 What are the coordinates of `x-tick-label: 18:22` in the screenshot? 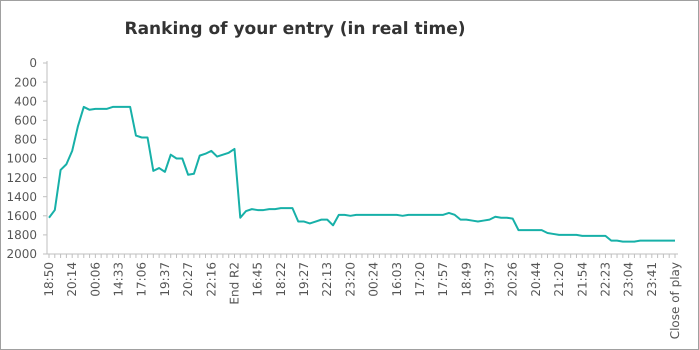 It's located at (281, 279).